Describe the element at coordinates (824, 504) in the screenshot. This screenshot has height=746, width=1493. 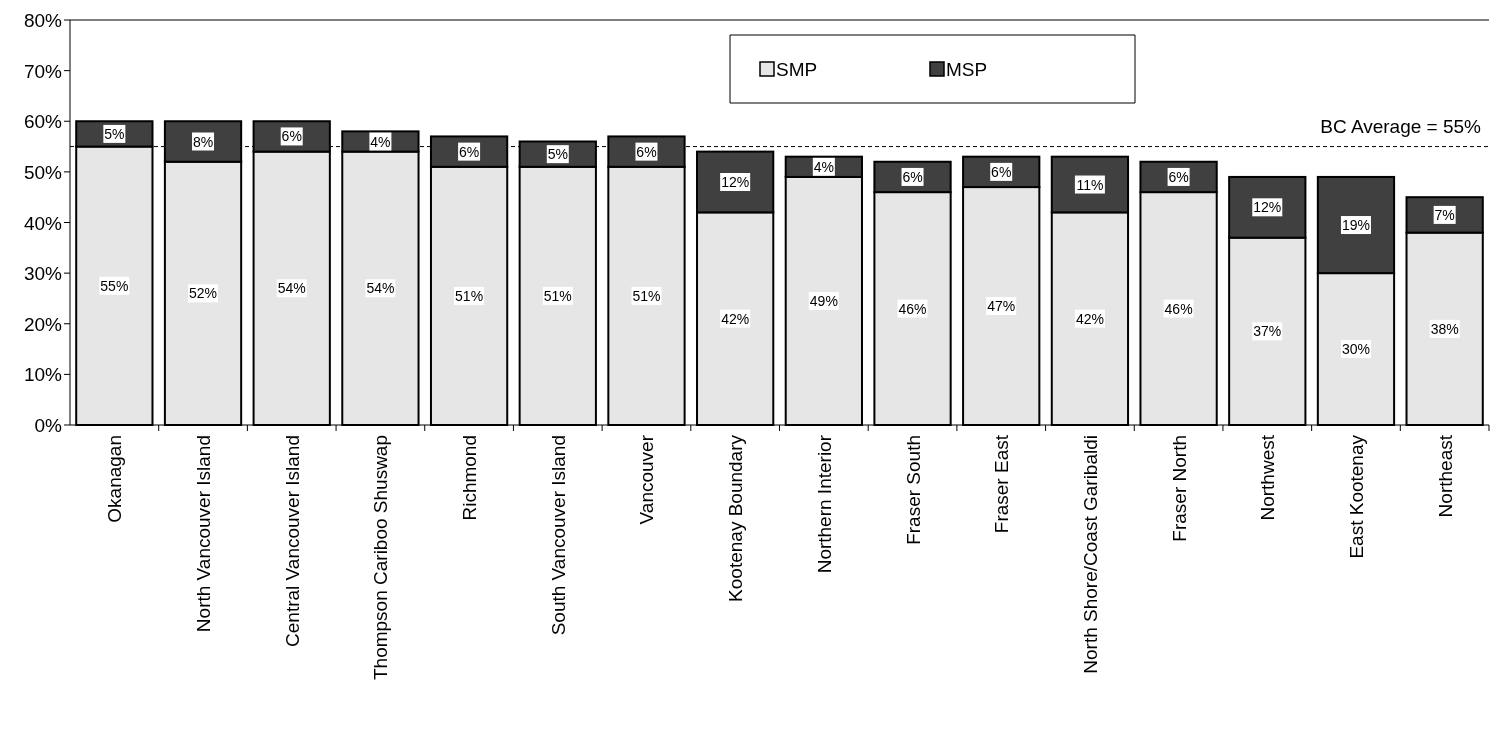
I see `x-tick-label: Northern Interior` at that location.